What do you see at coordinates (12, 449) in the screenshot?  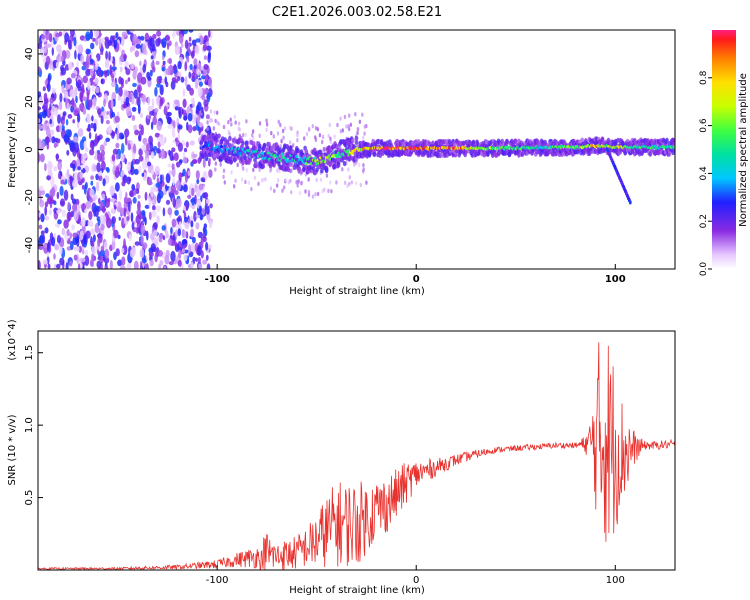 I see `snr-ylabel: SNR (10 * v/v)` at bounding box center [12, 449].